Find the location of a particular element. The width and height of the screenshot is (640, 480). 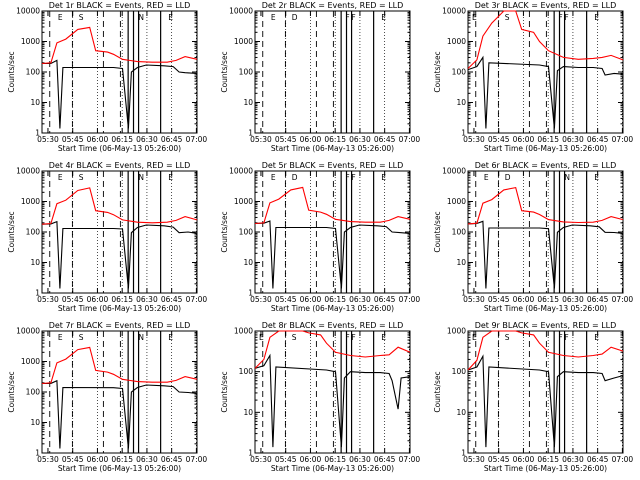

panel-title: Det 2r BLACK = Events, RED = LLD is located at coordinates (333, 5).